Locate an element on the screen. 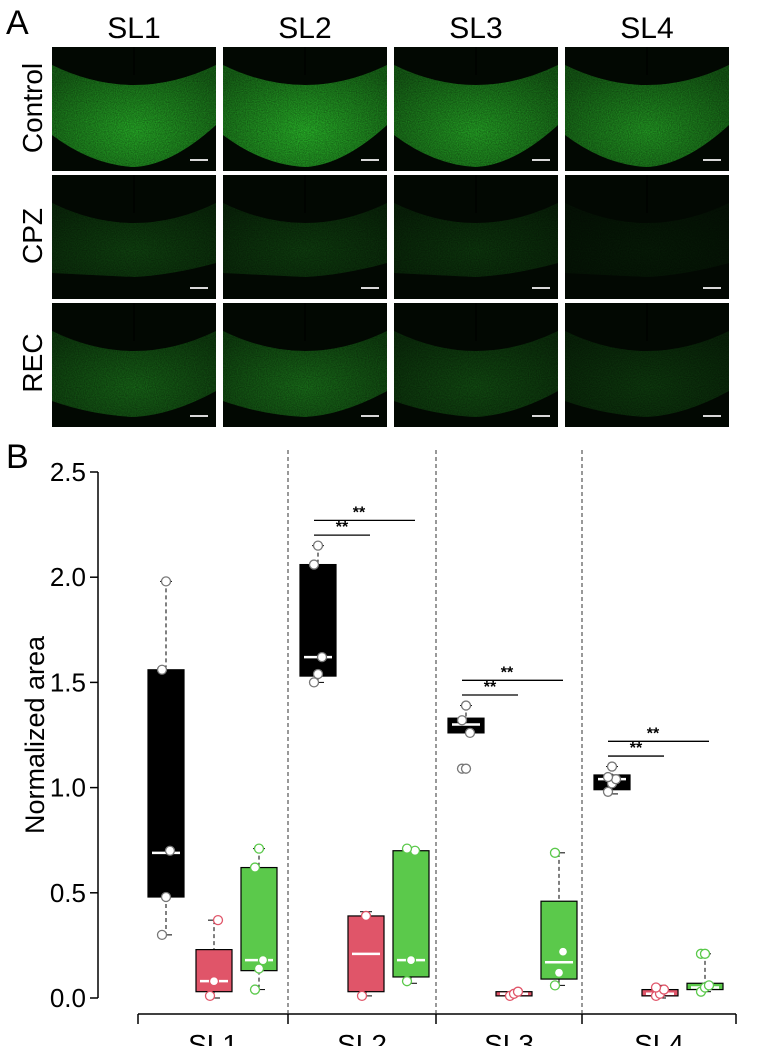  micrograph-cpz-sl2 is located at coordinates (305, 237).